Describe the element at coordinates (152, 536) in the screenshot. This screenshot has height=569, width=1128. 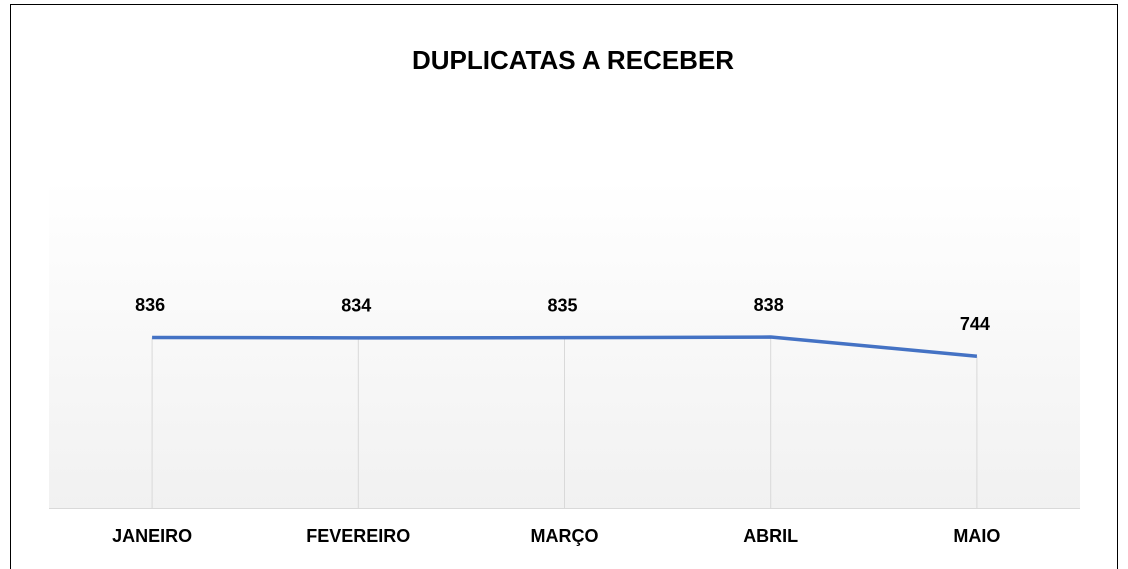
I see `x-tick-label: JANEIRO` at that location.